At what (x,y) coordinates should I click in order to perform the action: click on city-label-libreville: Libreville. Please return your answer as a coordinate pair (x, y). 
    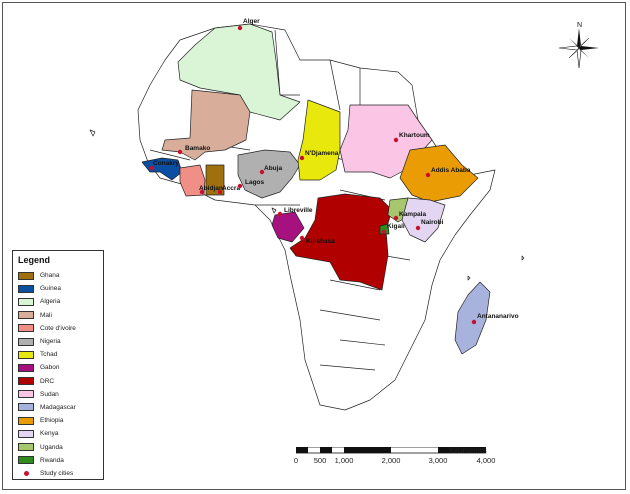
    Looking at the image, I should click on (298, 210).